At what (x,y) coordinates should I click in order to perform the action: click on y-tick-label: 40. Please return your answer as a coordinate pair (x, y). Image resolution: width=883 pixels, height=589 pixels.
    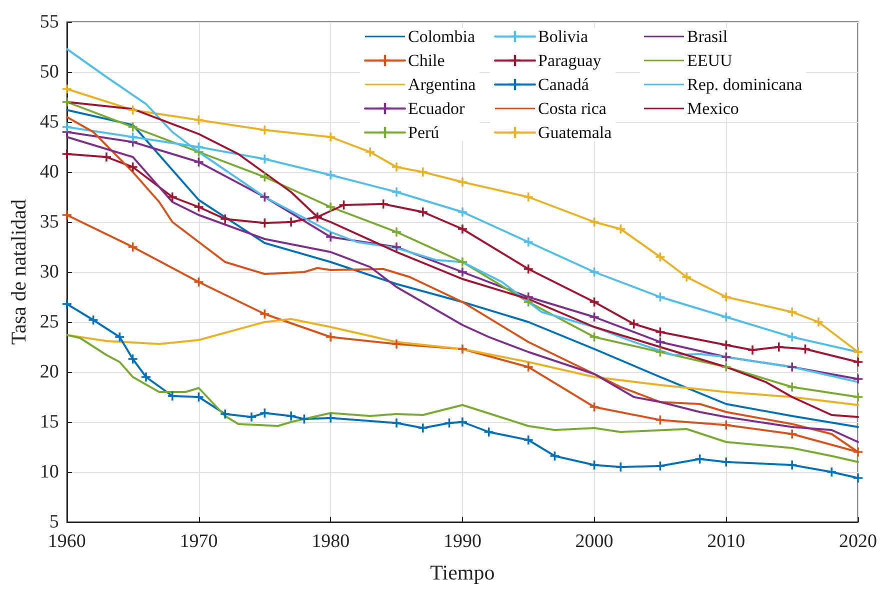
    Looking at the image, I should click on (49, 172).